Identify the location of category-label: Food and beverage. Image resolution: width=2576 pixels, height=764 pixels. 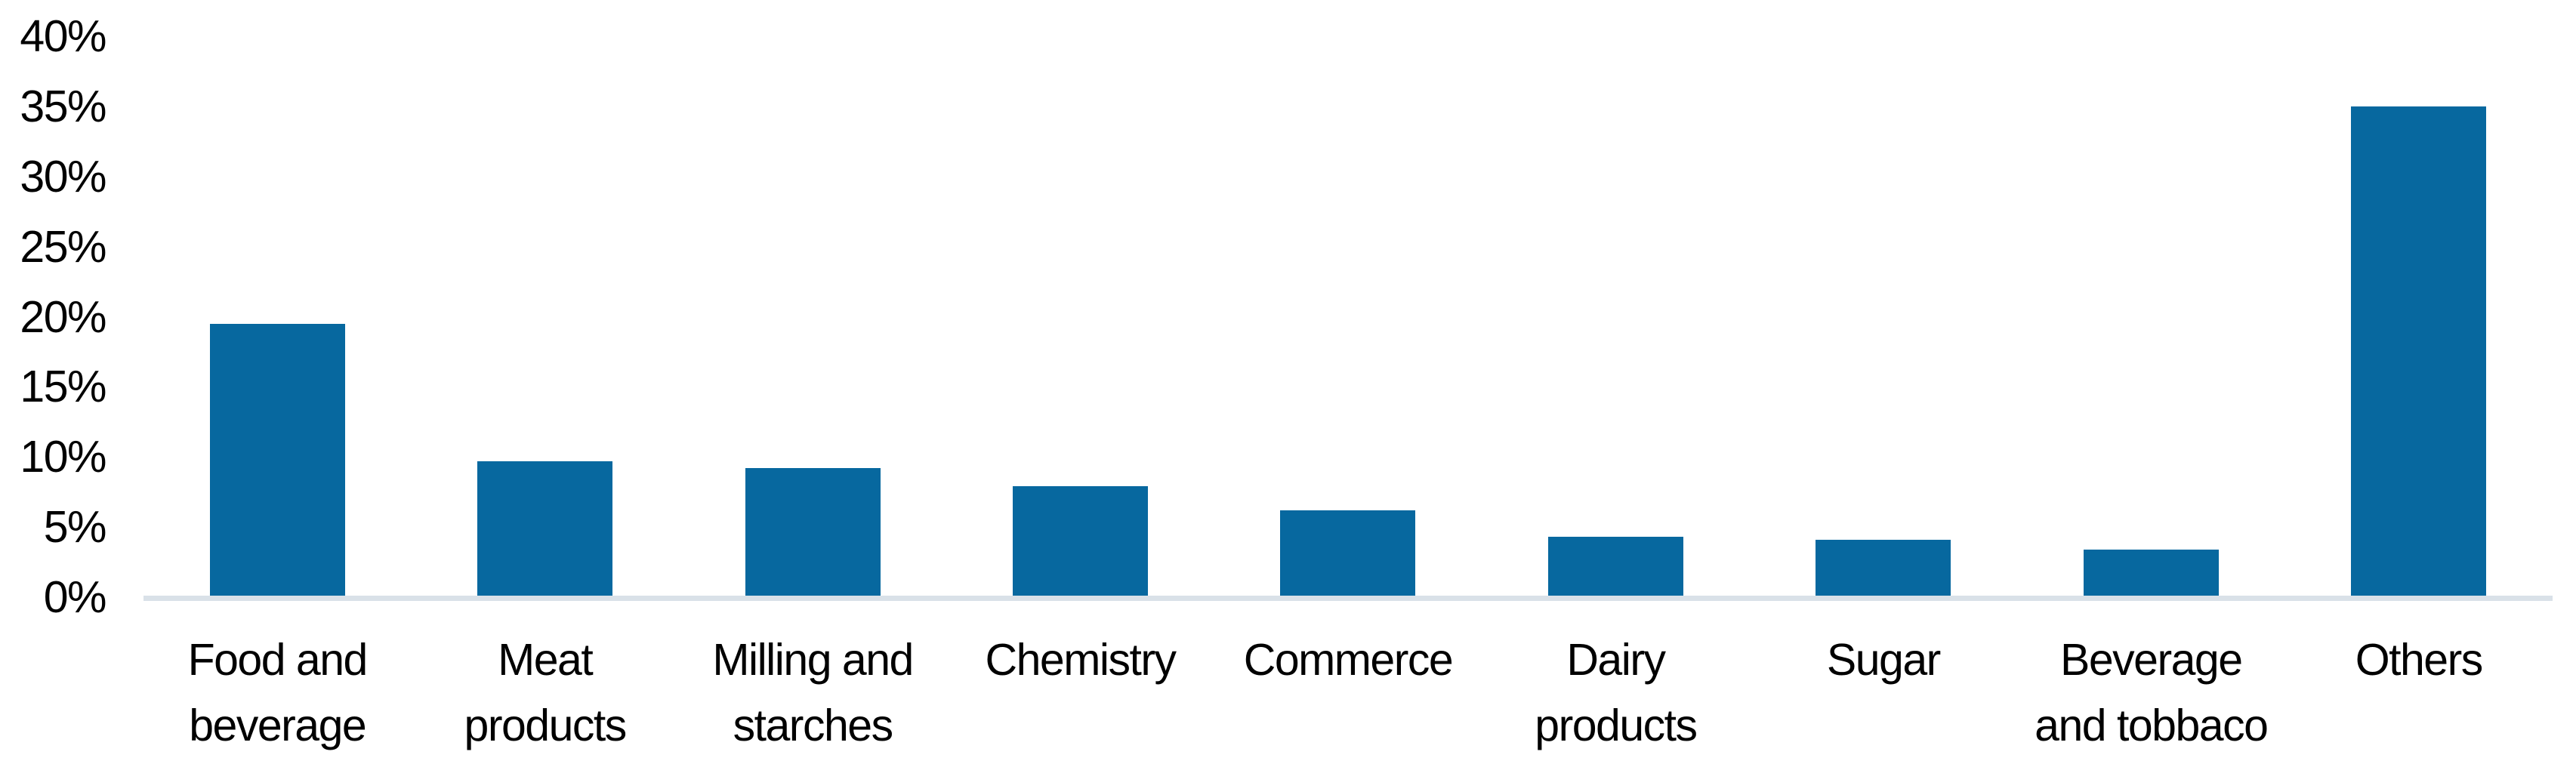
(278, 692).